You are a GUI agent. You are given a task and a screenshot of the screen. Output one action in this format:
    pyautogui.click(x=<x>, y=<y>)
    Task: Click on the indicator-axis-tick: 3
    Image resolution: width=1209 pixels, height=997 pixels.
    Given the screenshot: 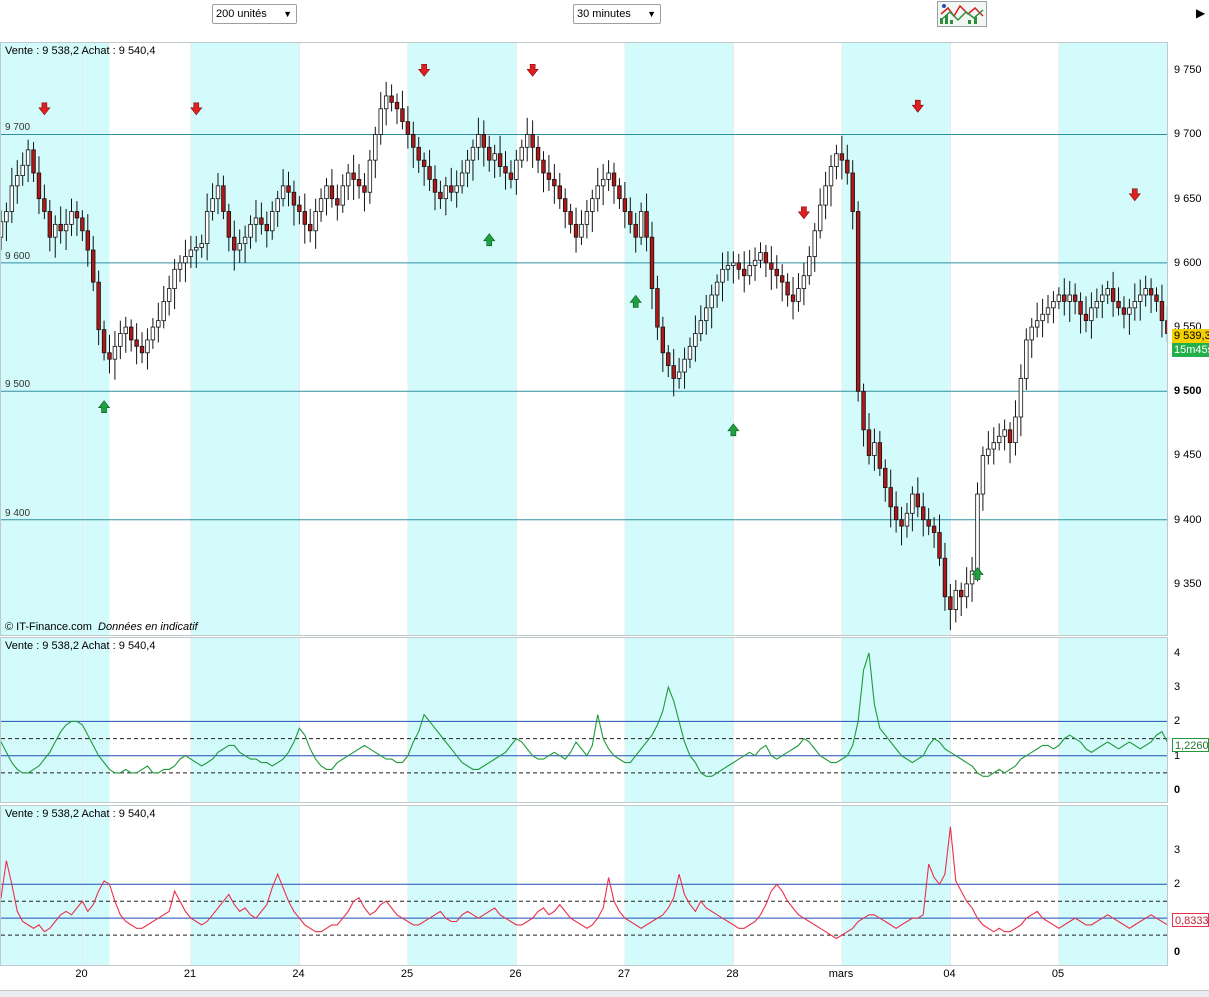 What is the action you would take?
    pyautogui.click(x=1177, y=687)
    